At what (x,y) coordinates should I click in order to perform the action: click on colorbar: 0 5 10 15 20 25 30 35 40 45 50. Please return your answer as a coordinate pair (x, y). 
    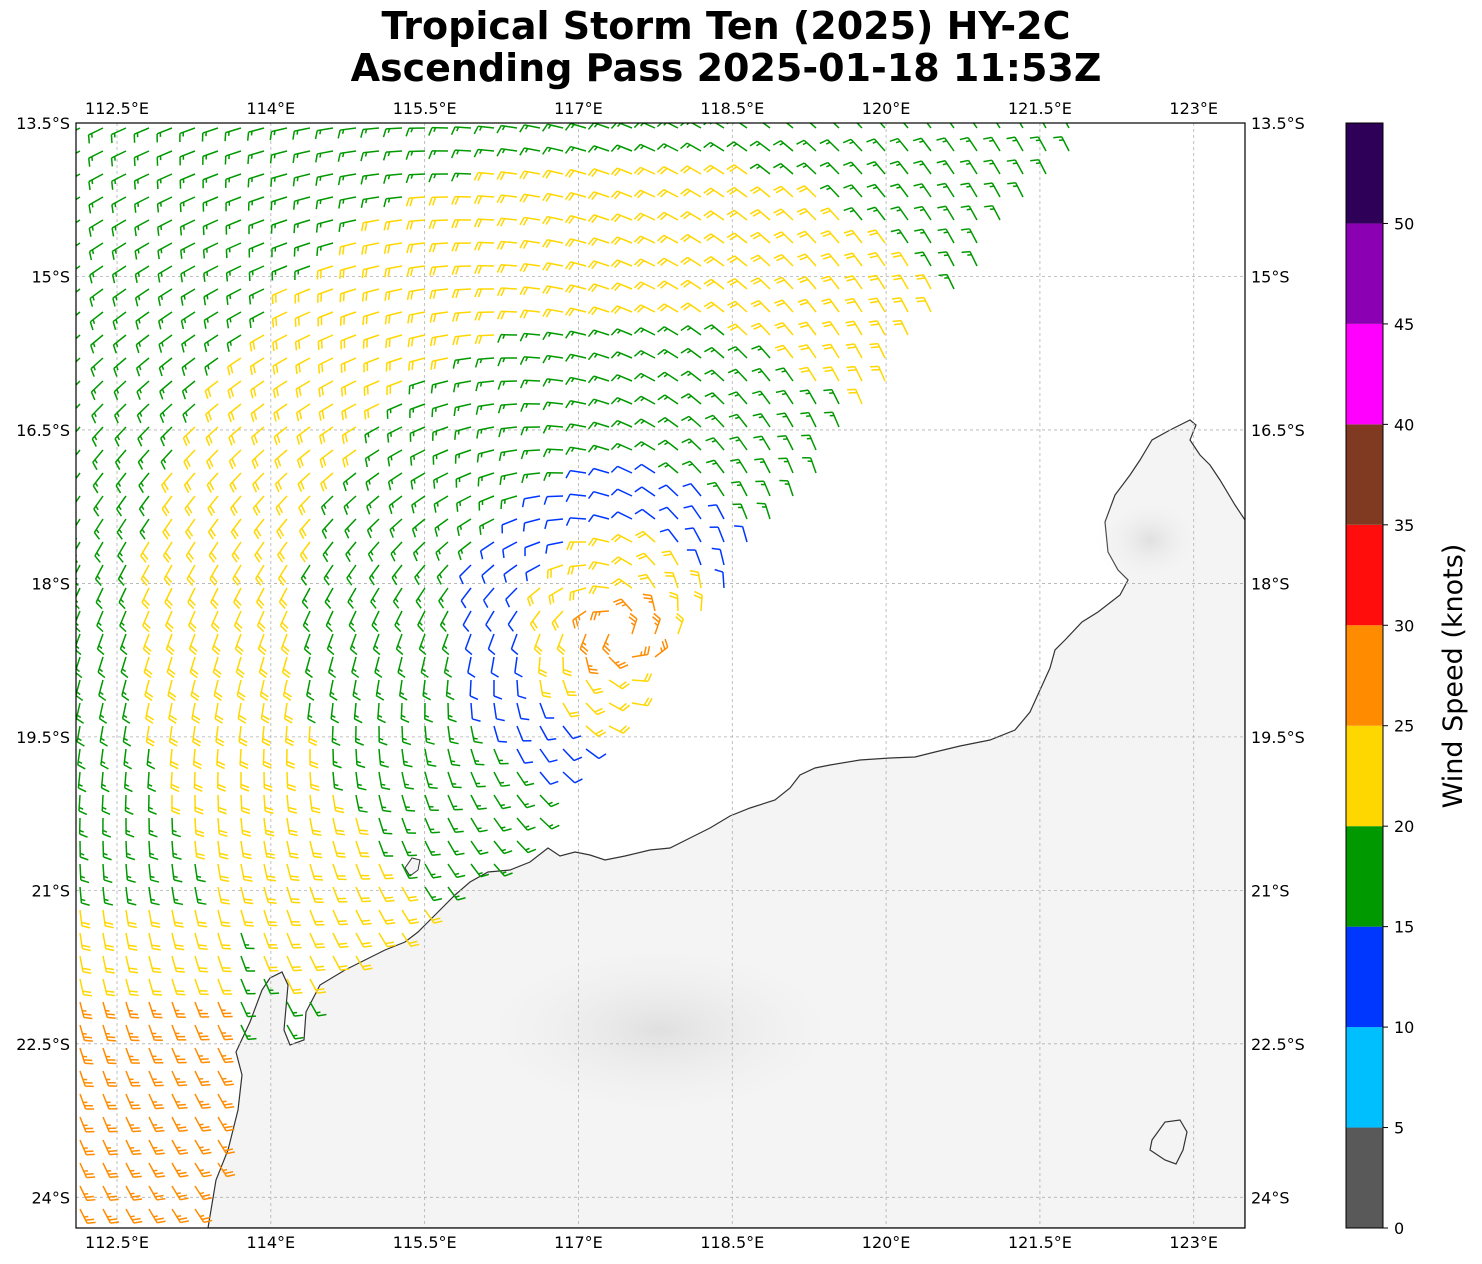
    Looking at the image, I should click on (1379, 680).